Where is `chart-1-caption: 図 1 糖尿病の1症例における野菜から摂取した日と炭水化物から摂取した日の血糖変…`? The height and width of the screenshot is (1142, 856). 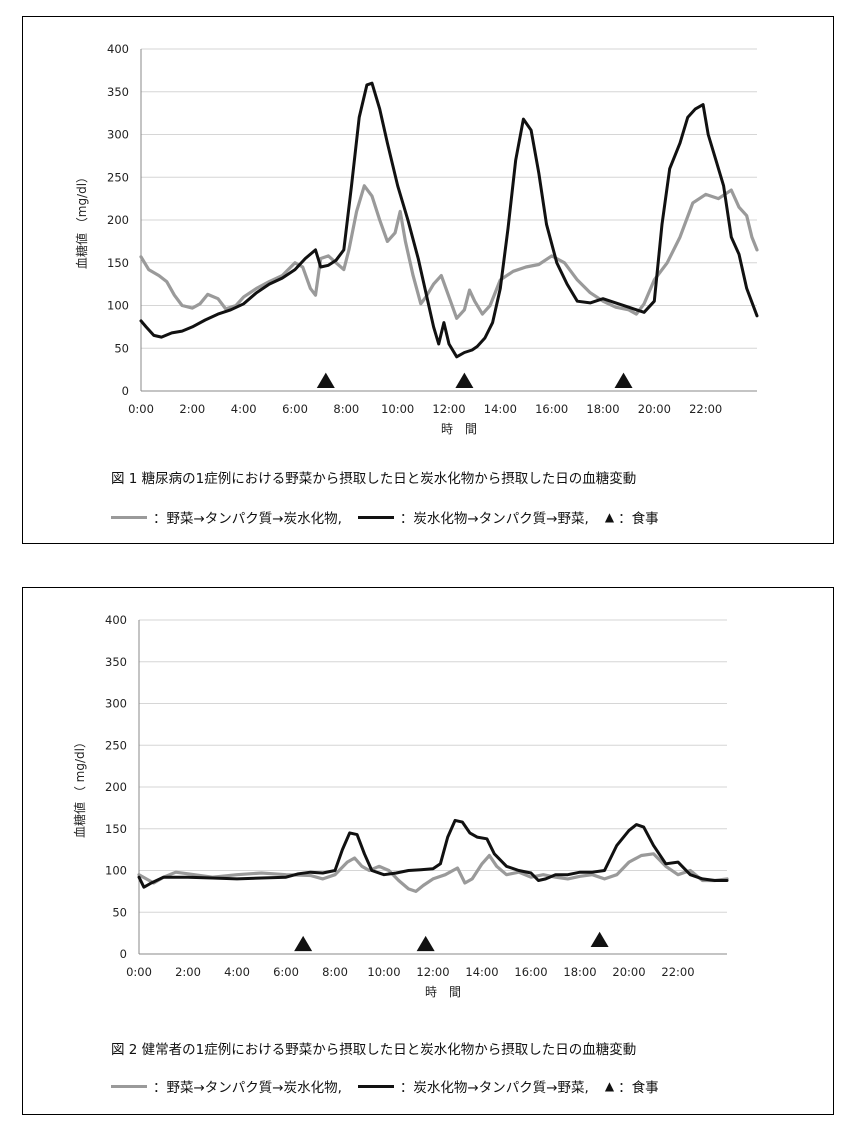 chart-1-caption: 図 1 糖尿病の1症例における野菜から摂取した日と炭水化物から摂取した日の血糖変… is located at coordinates (374, 479).